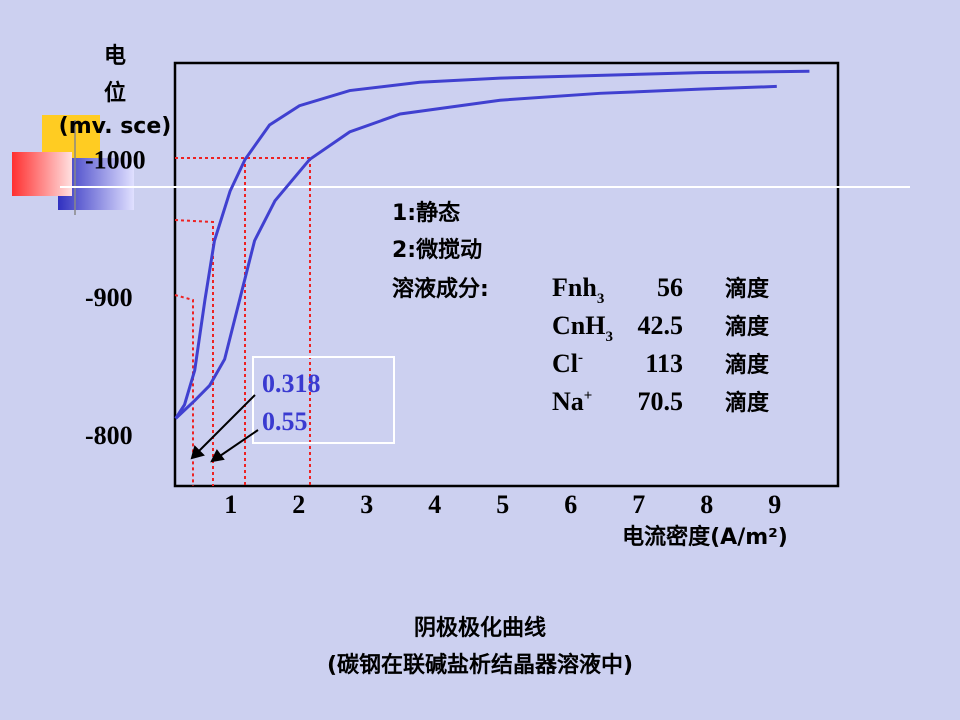 The image size is (960, 720). I want to click on x-tick-label: 1, so click(230, 504).